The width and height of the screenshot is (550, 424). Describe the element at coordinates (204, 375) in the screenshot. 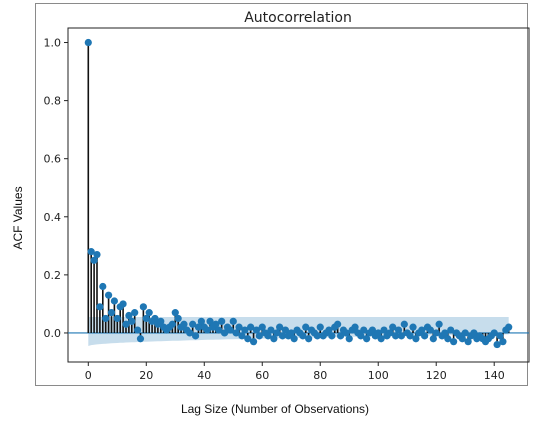

I see `x-tick-label: 40` at that location.